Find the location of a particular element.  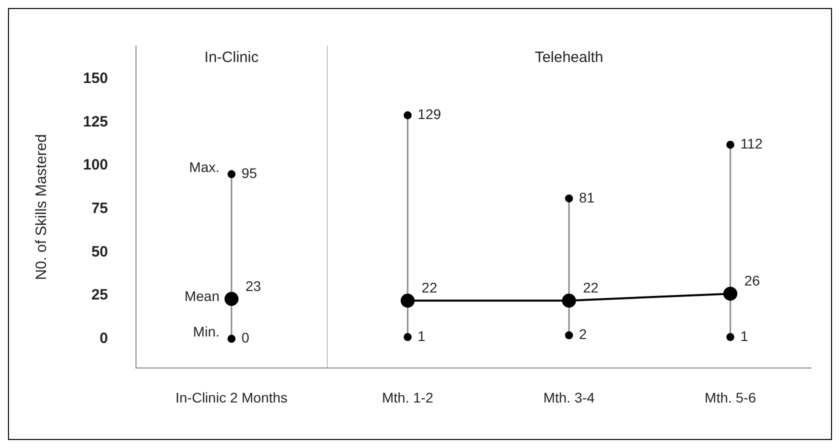

chart-title: In-Clinic is located at coordinates (232, 57).